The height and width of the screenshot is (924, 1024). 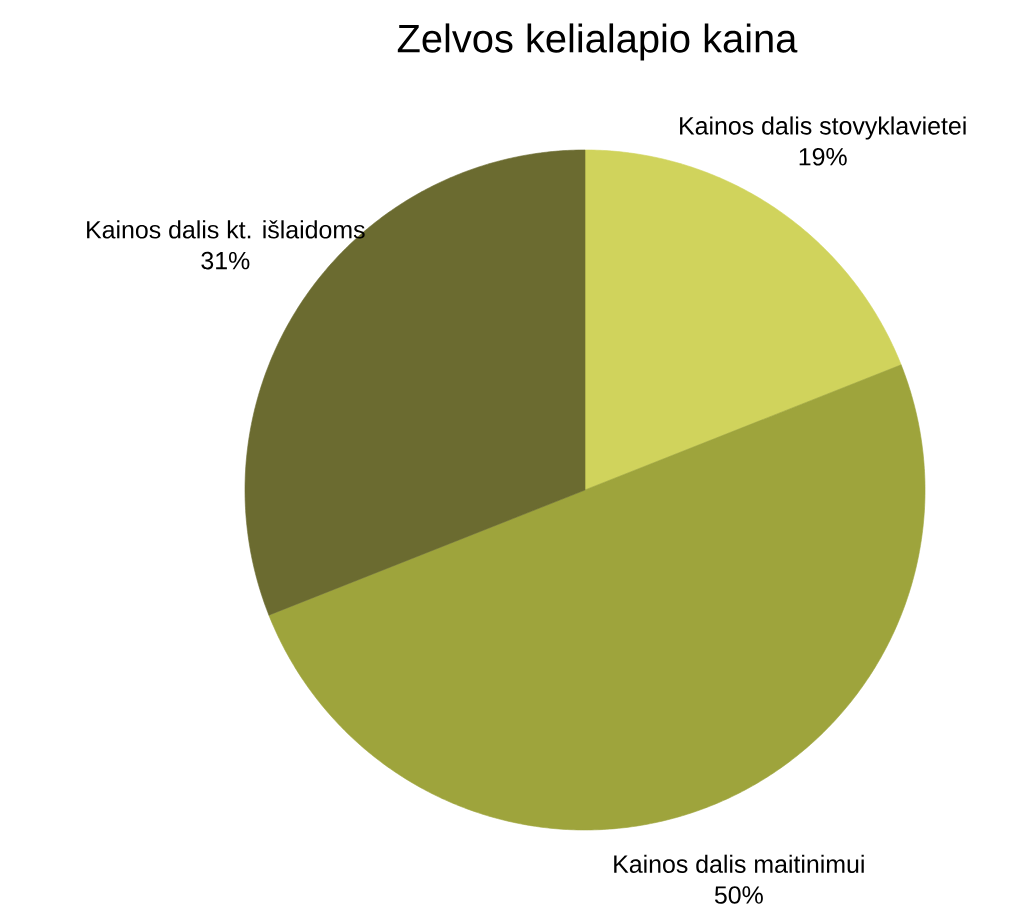 What do you see at coordinates (597, 42) in the screenshot?
I see `chart-title: Zelvos kelialapio kaina` at bounding box center [597, 42].